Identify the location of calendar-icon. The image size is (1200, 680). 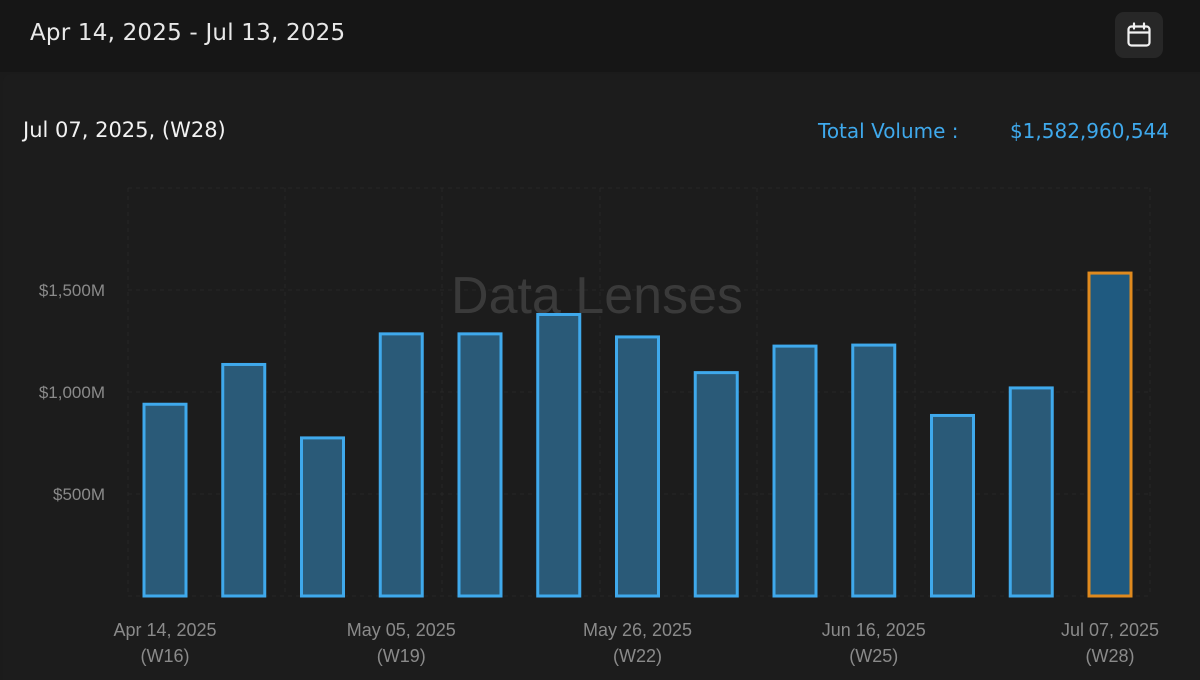
(1139, 34).